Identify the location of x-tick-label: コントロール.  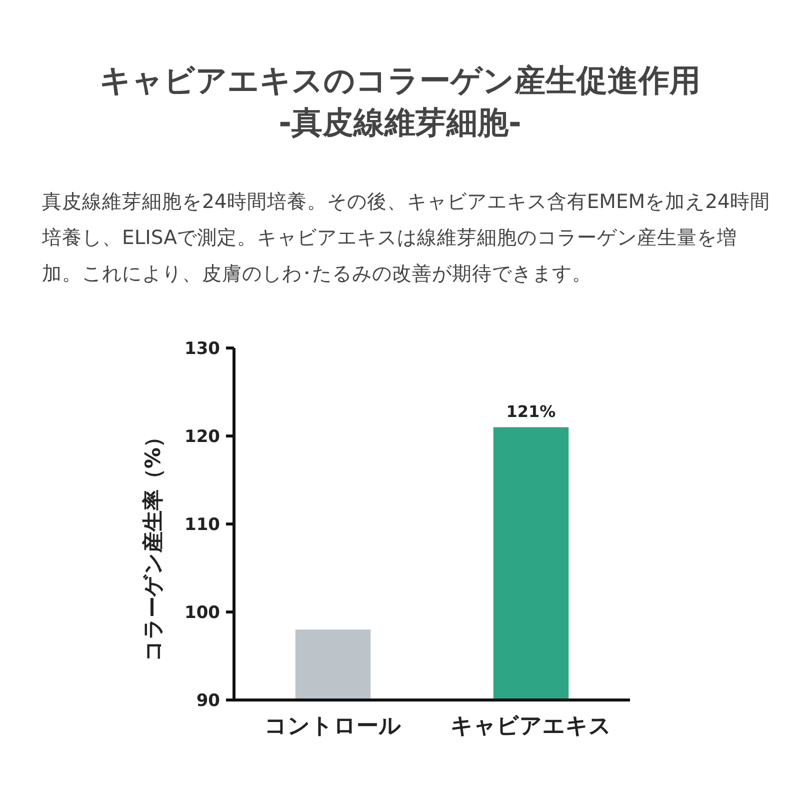
(333, 726).